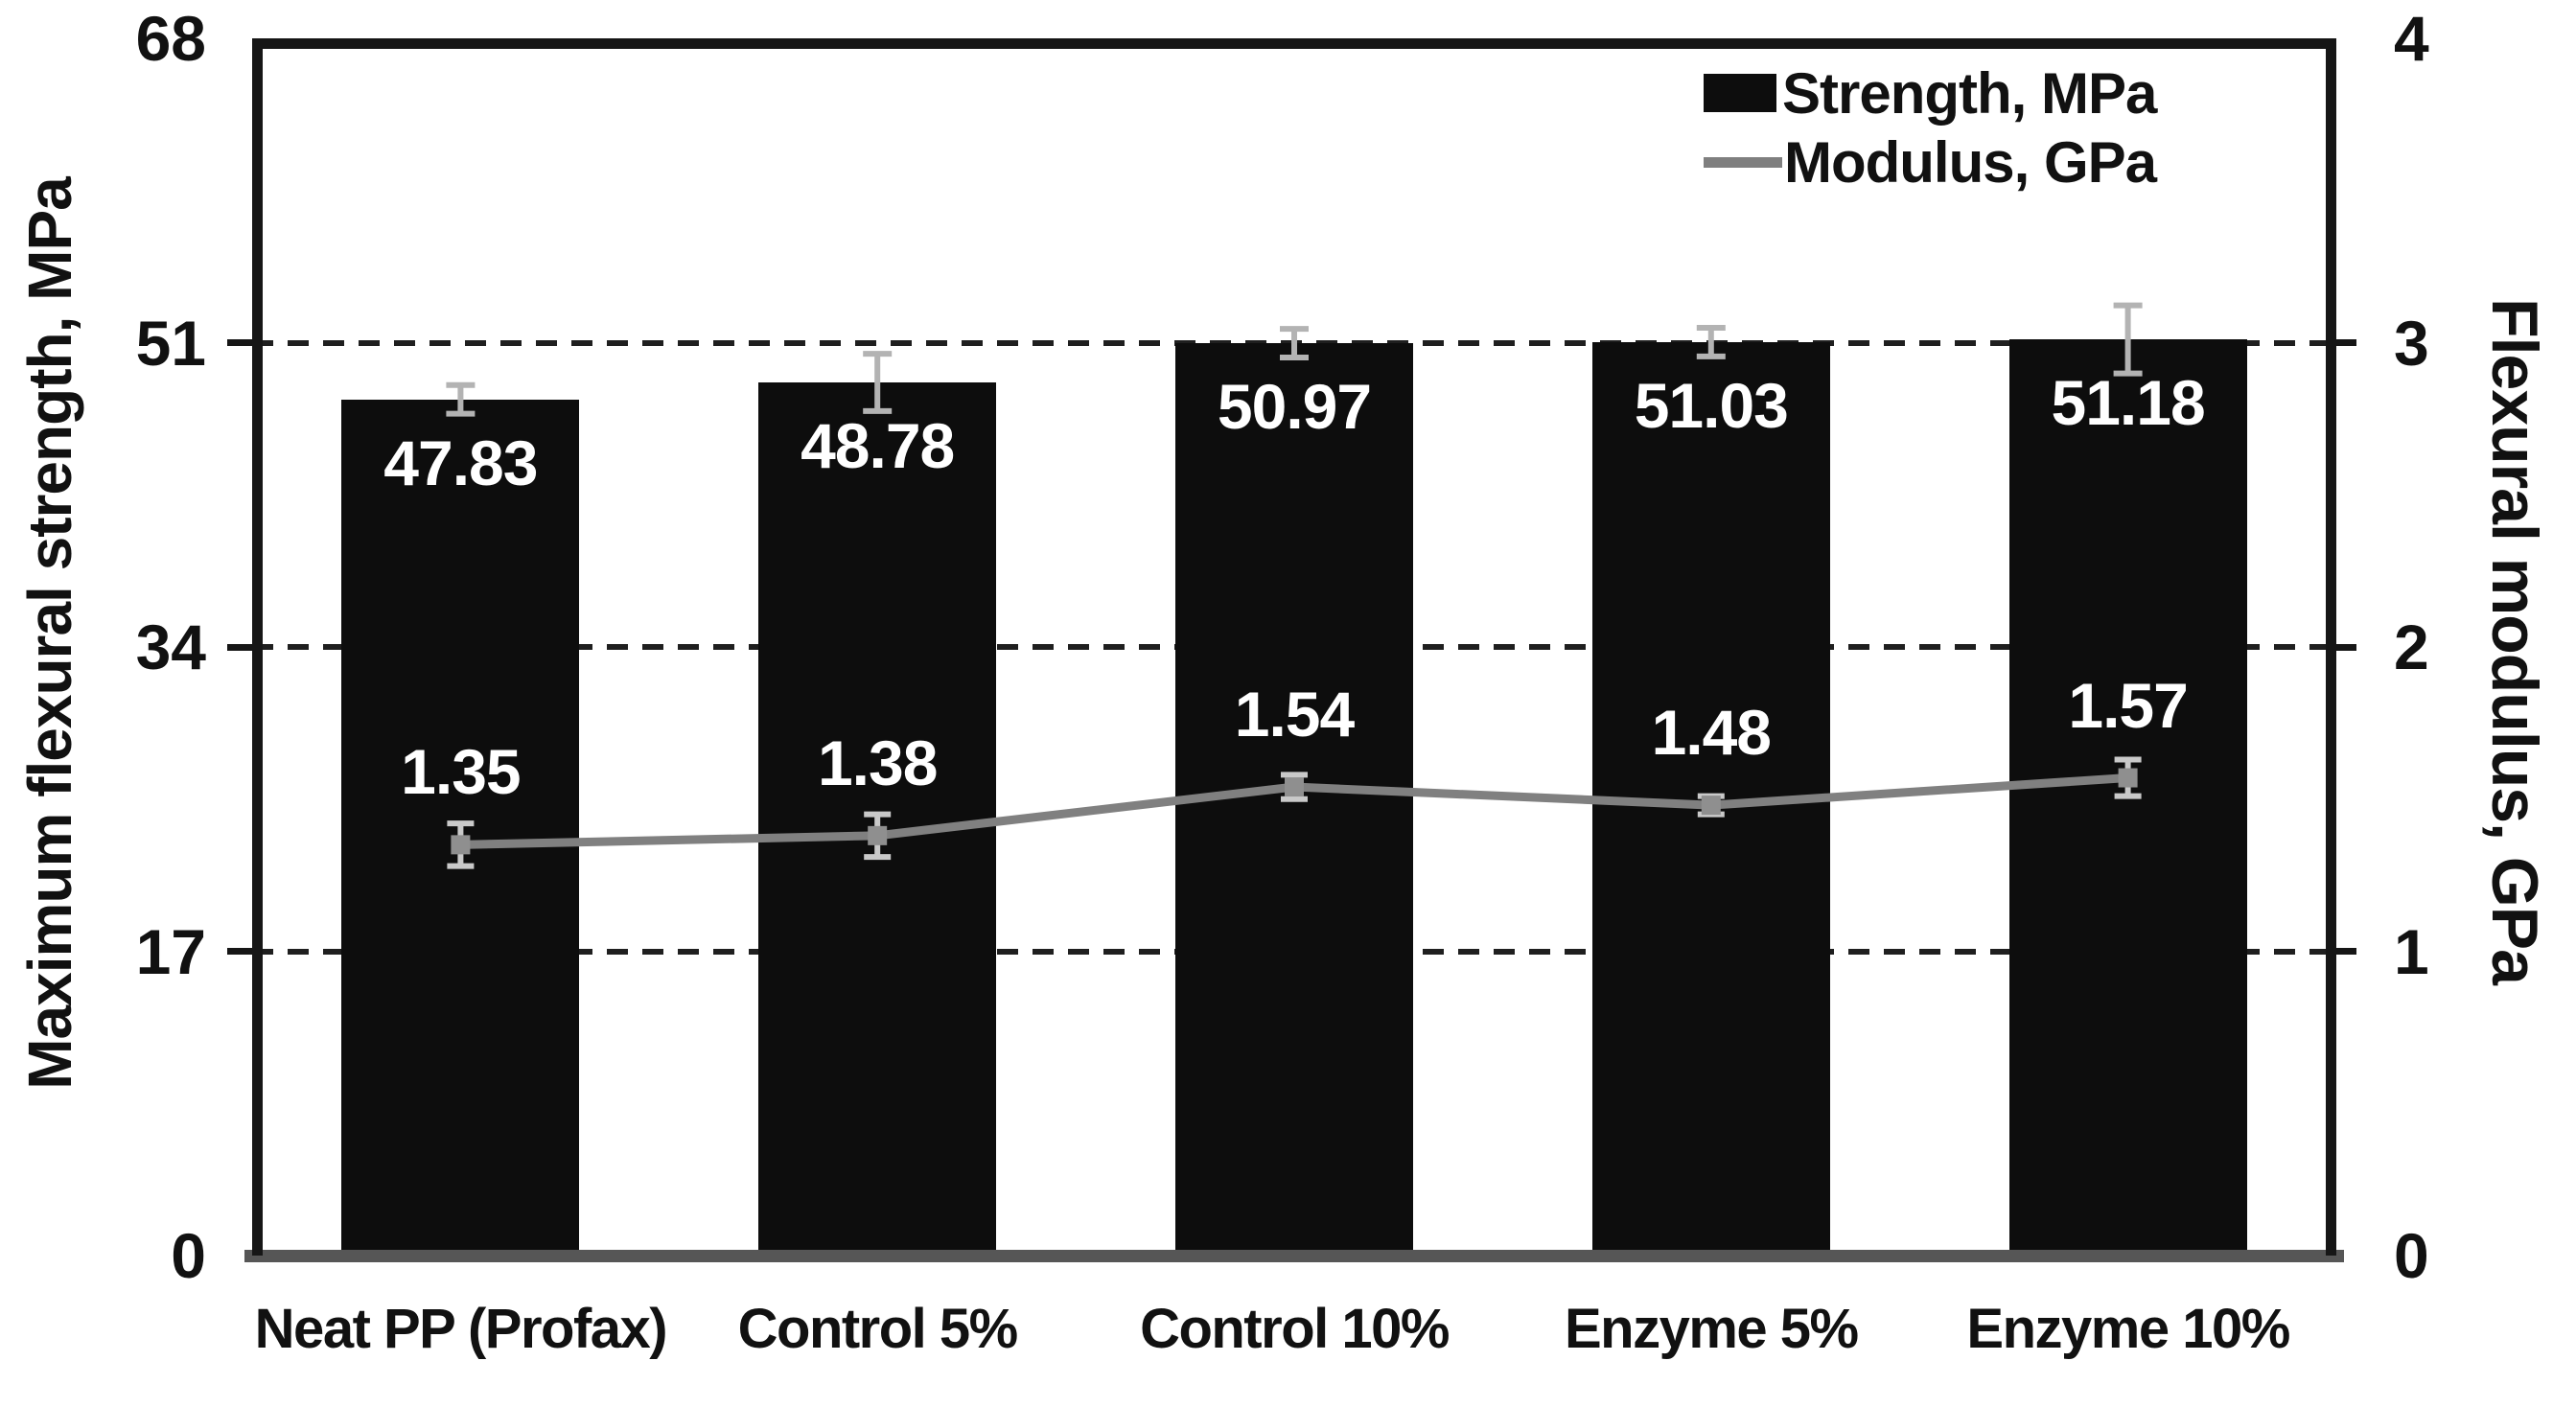 Image resolution: width=2576 pixels, height=1407 pixels. I want to click on left-axis-tick-17: 17, so click(170, 951).